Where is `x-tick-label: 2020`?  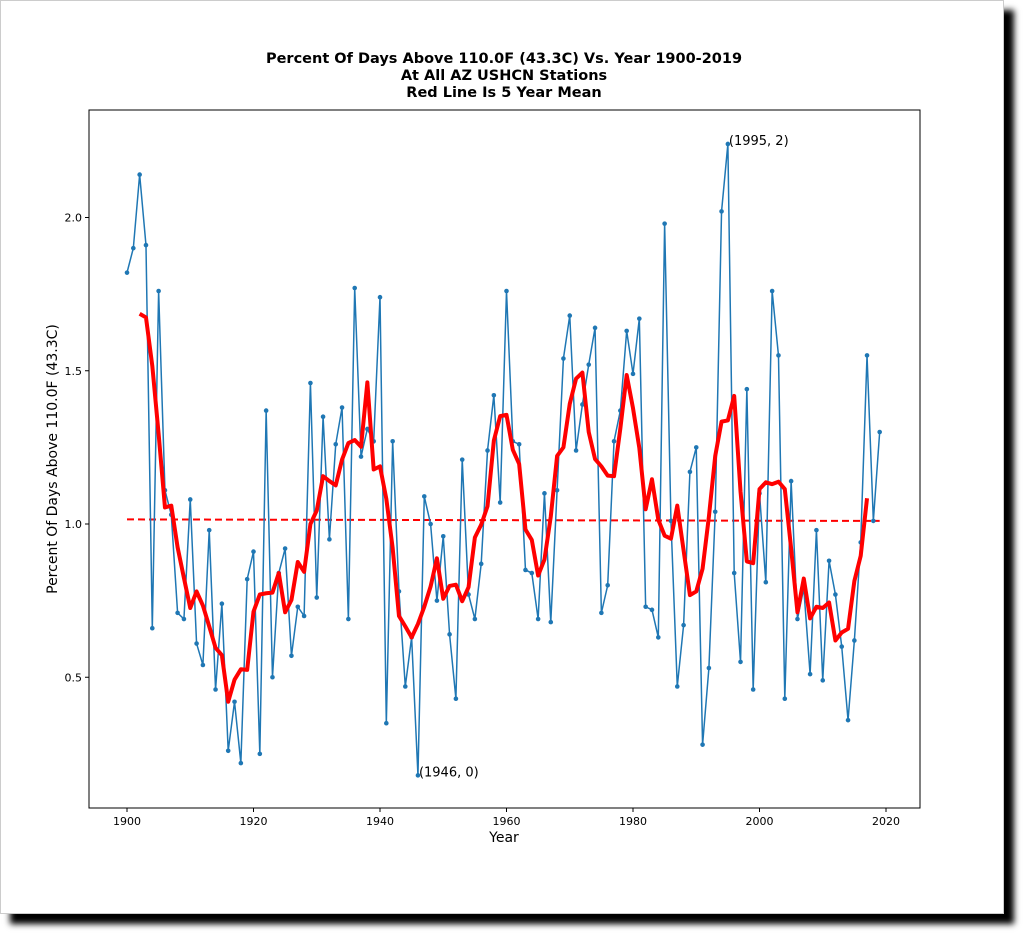 x-tick-label: 2020 is located at coordinates (886, 821).